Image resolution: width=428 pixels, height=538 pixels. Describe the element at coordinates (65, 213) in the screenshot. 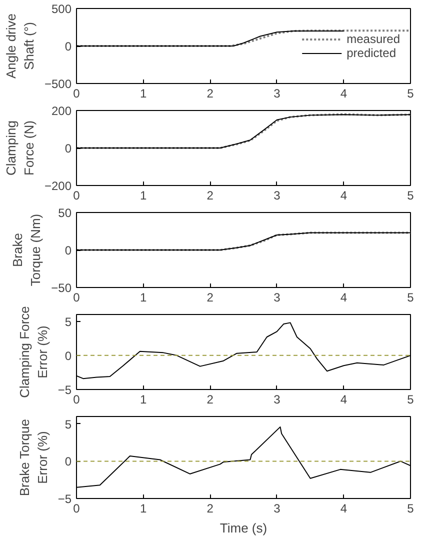

I see `y-tick-label: 50` at that location.